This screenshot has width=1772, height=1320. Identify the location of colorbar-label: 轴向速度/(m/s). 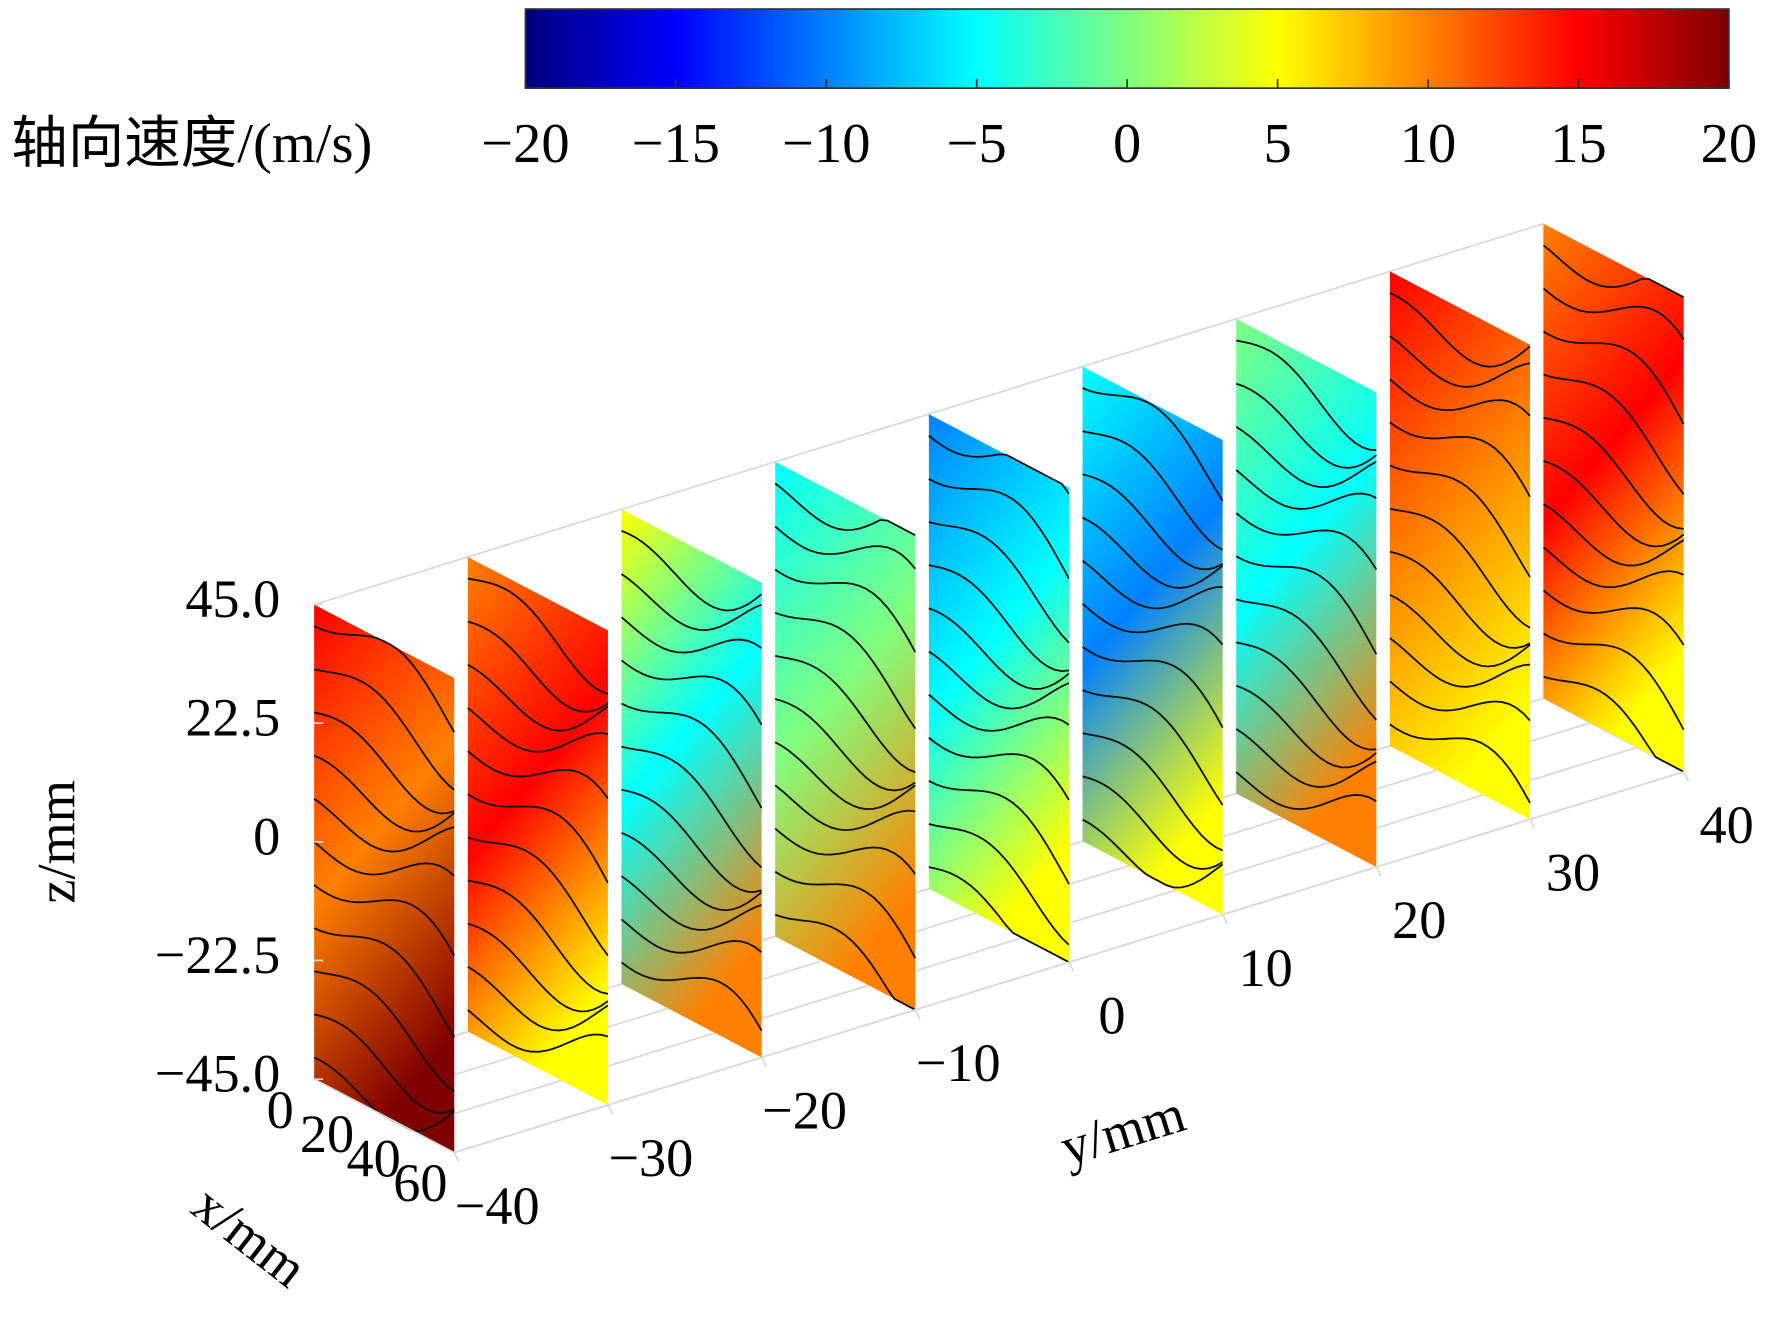
(191, 144).